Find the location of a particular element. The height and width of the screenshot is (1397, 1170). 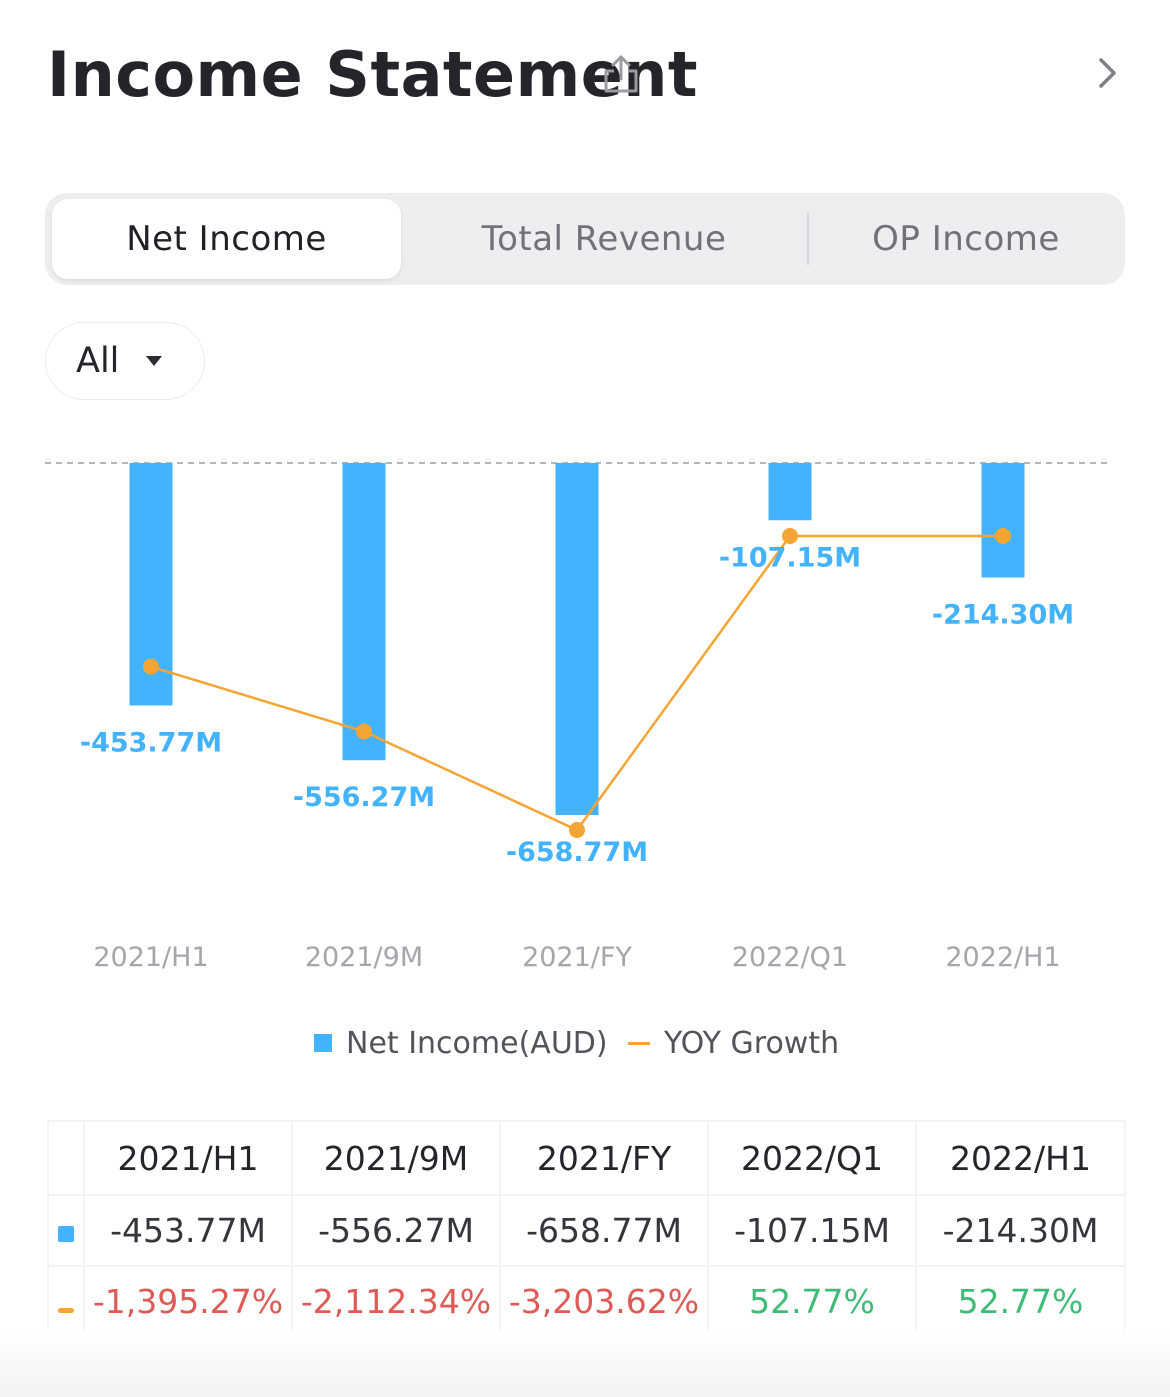

table-cell: -107.15M is located at coordinates (812, 1230).